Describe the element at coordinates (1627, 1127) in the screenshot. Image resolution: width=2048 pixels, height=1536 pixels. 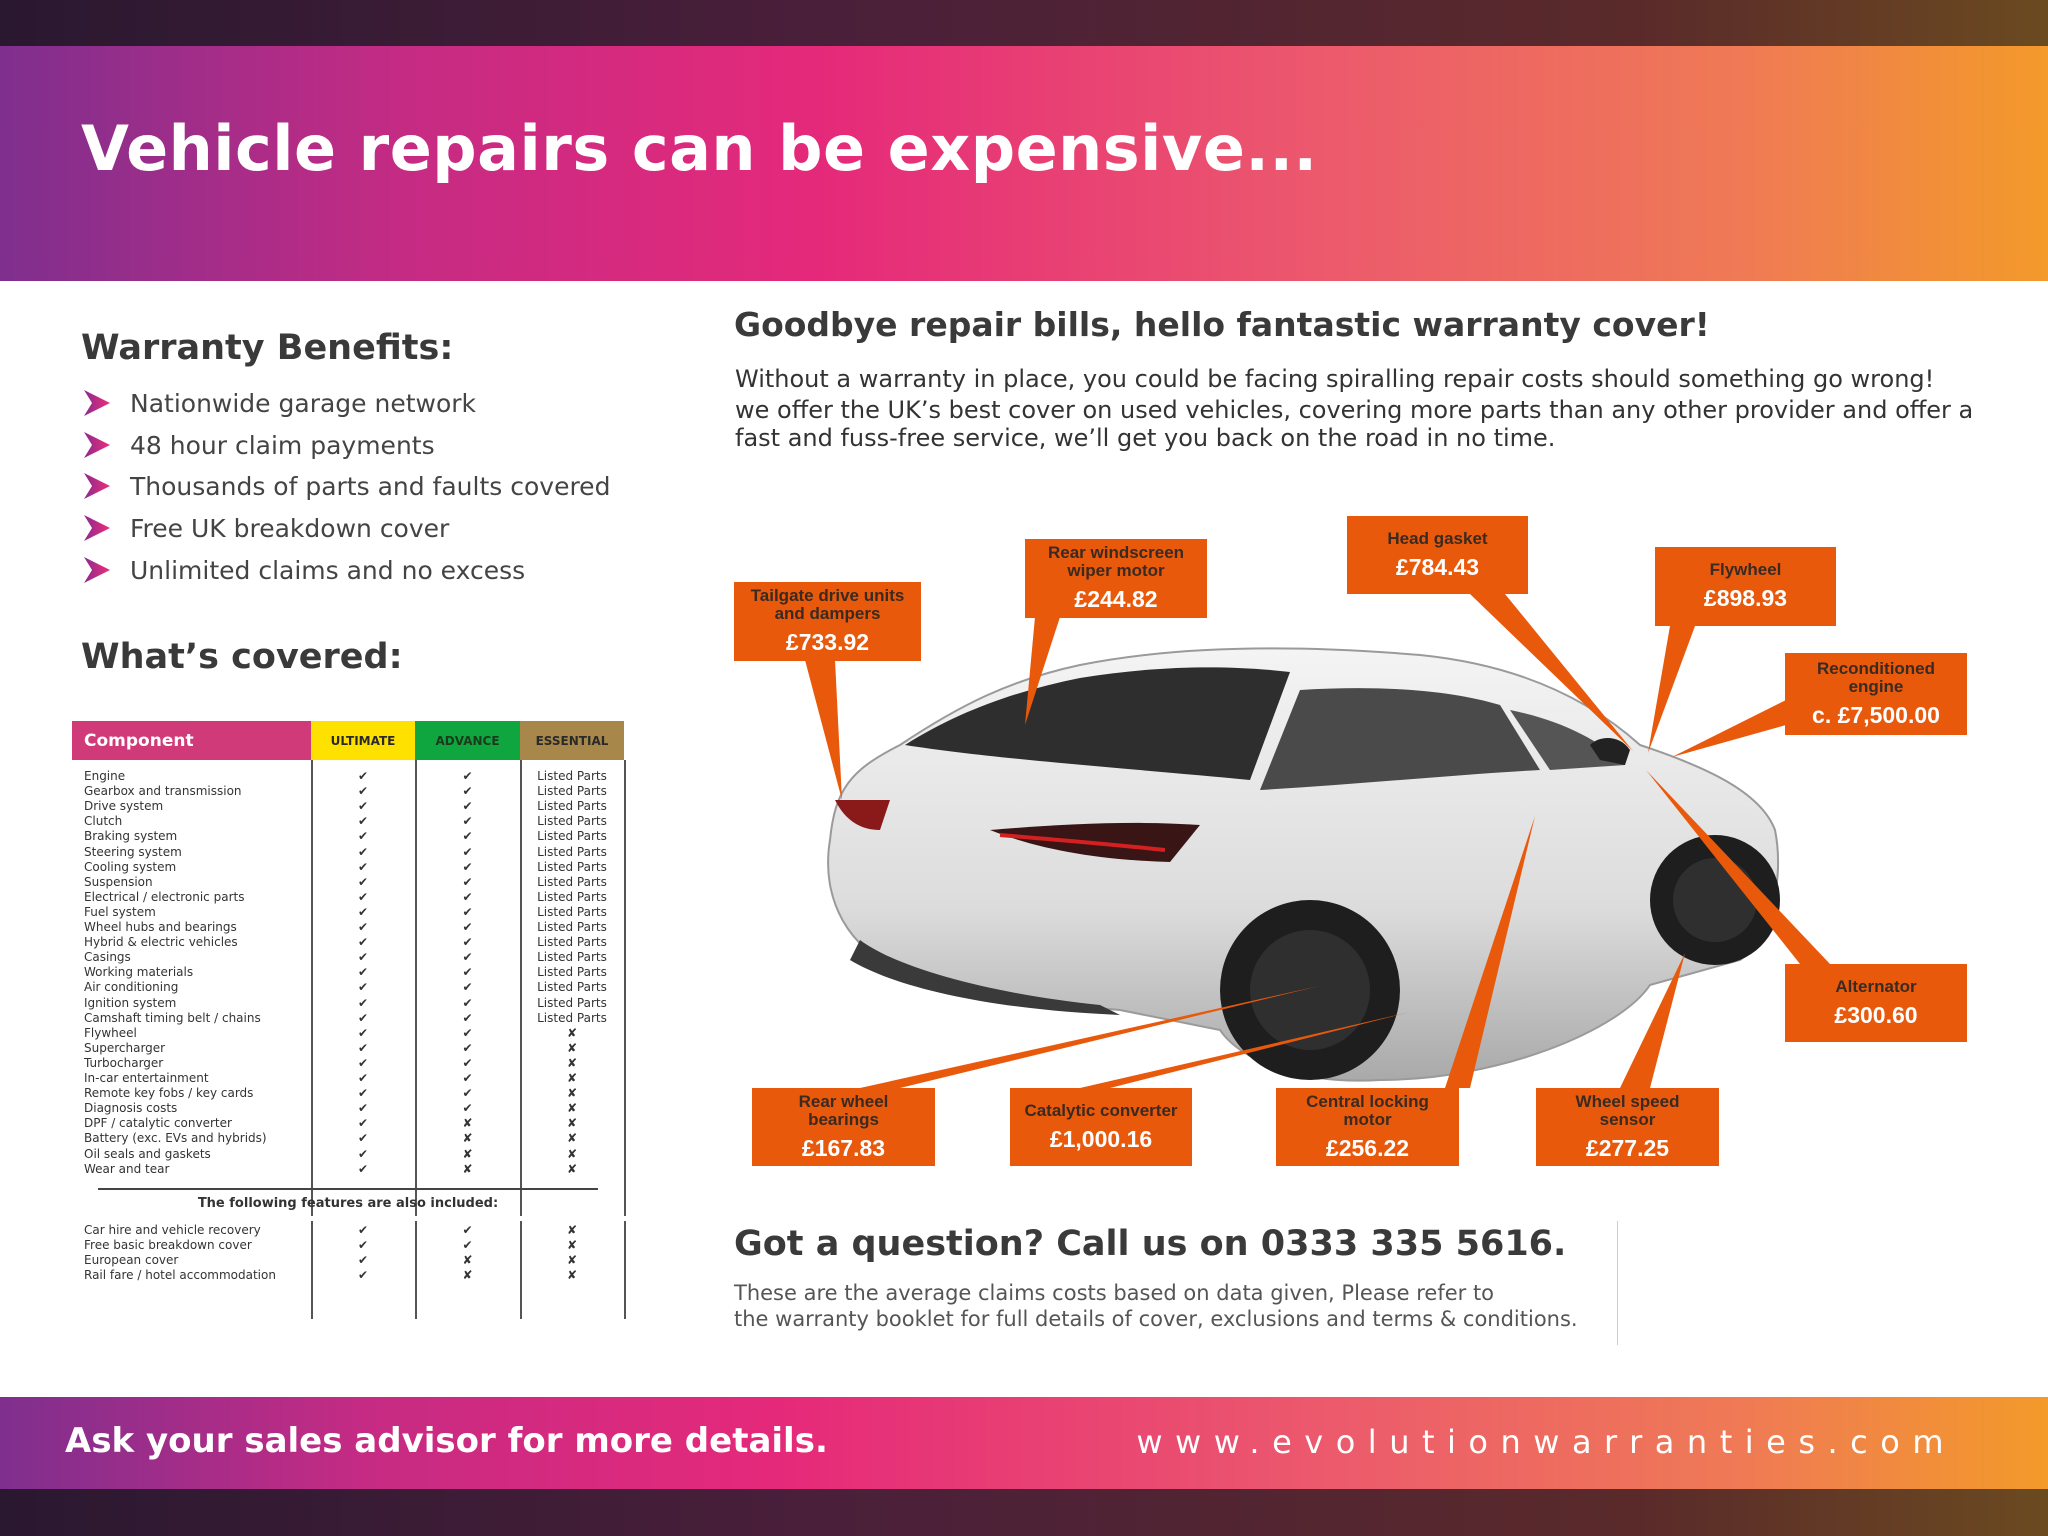
I see `callout-wheel-speed-sensor: Wheel speed sensor £277.25` at that location.